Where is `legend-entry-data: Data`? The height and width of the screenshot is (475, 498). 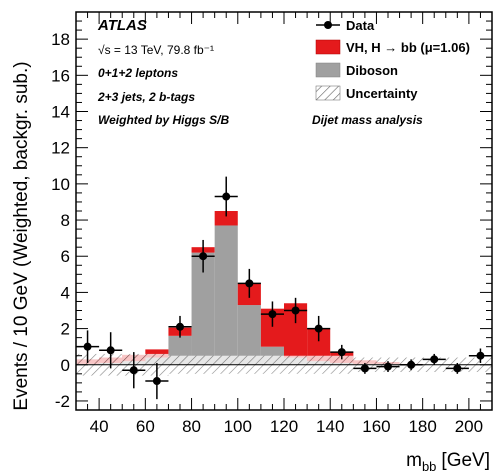 legend-entry-data: Data is located at coordinates (345, 25).